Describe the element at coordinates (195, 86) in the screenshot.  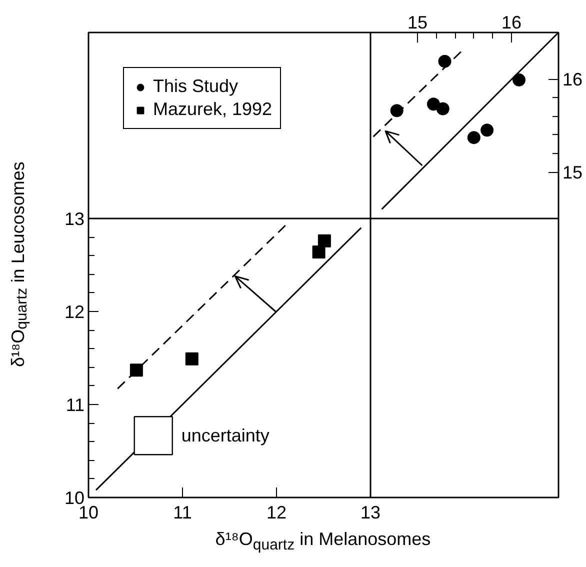
I see `text: This Study` at that location.